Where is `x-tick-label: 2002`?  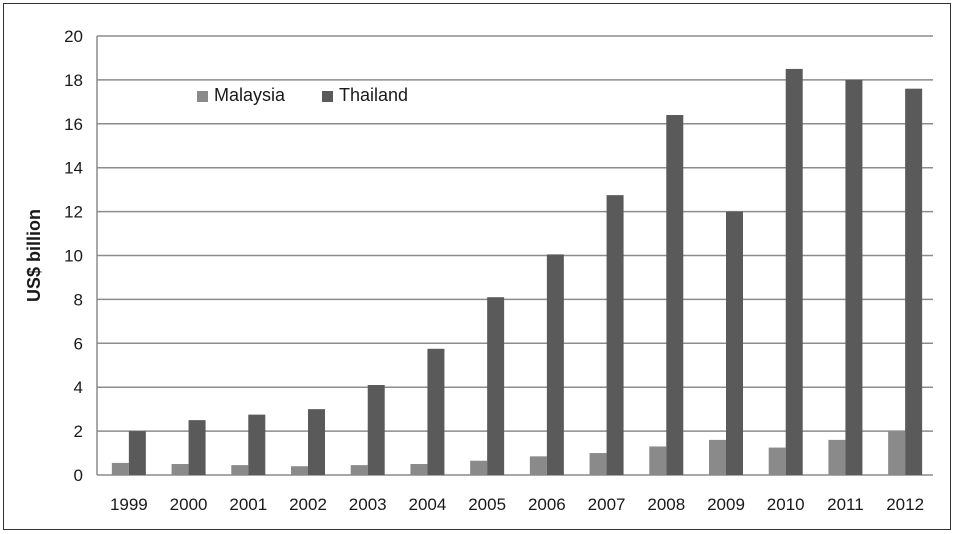
x-tick-label: 2002 is located at coordinates (308, 504).